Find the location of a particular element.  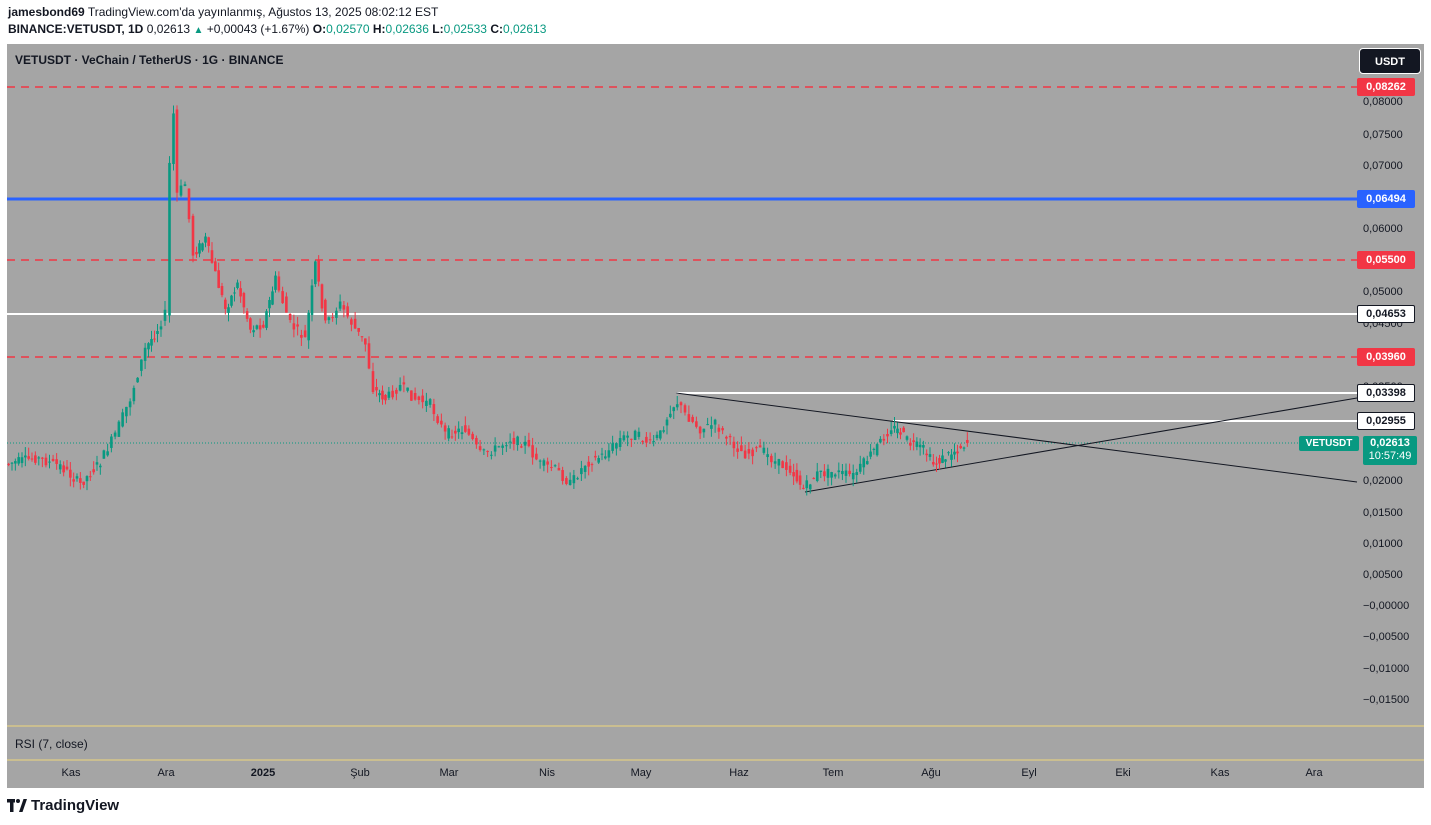

level-tag: 0,05500 is located at coordinates (1386, 260).